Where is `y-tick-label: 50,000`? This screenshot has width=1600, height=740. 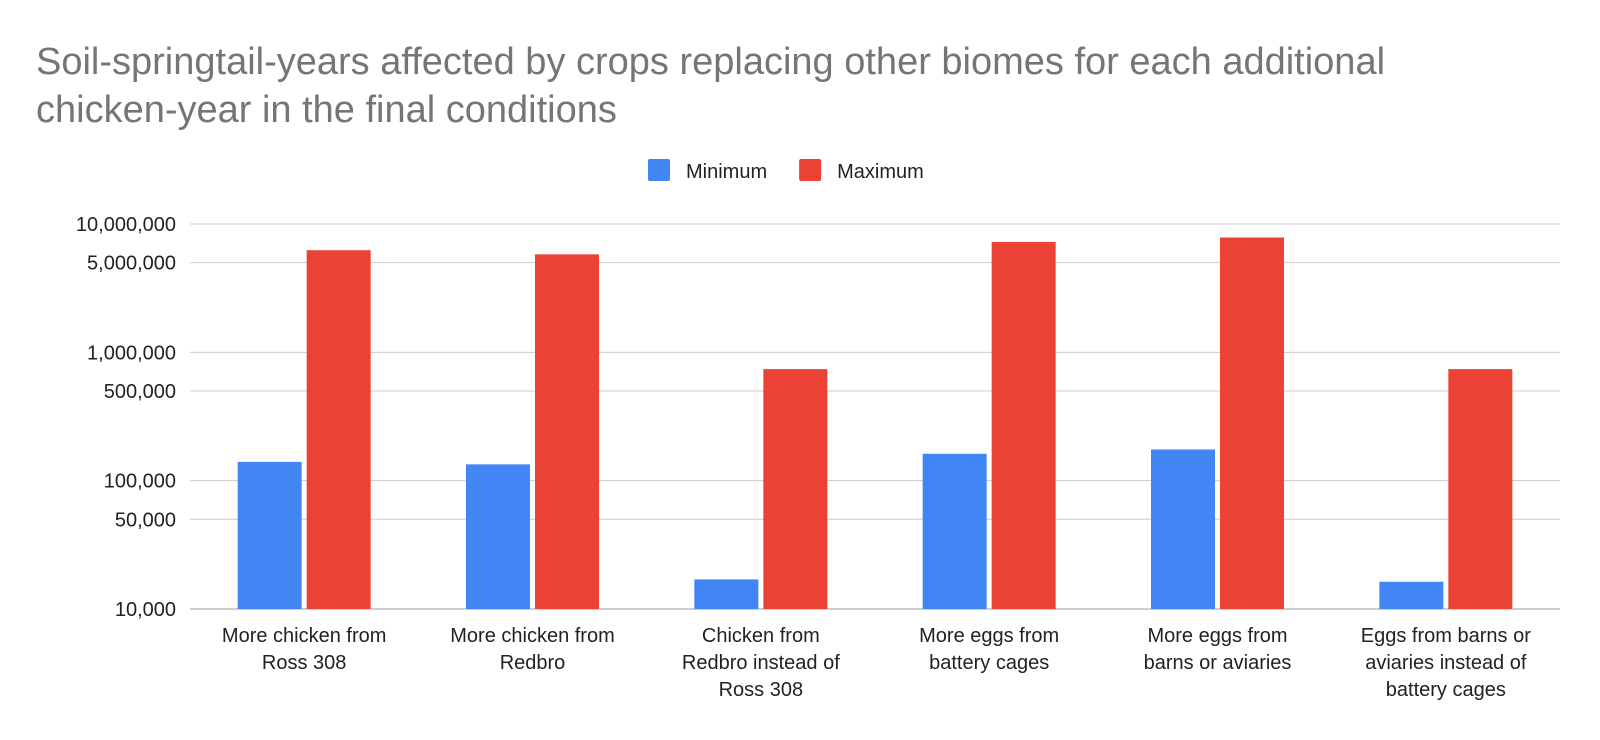 y-tick-label: 50,000 is located at coordinates (145, 520).